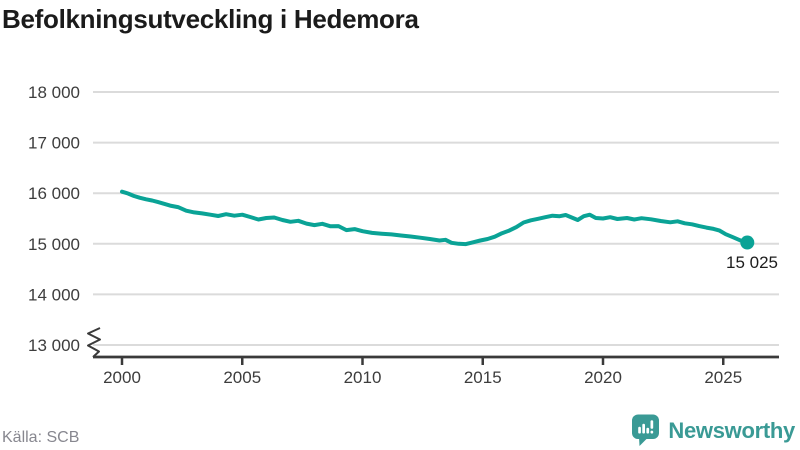 Image resolution: width=800 pixels, height=450 pixels. What do you see at coordinates (731, 430) in the screenshot?
I see `newsworthy-wordmark: Newsworthy` at bounding box center [731, 430].